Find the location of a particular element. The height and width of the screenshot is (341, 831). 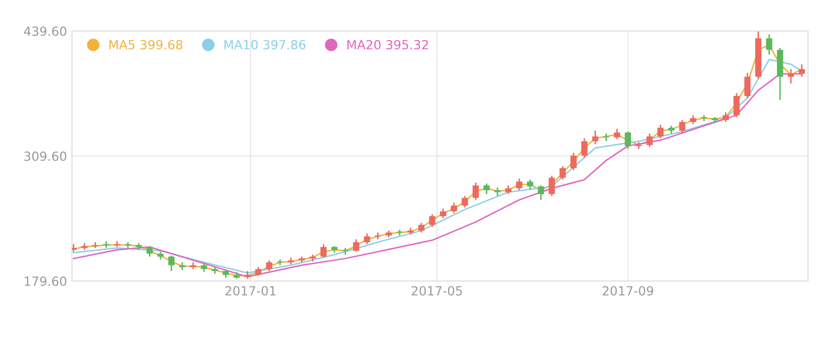

x-tick-label: 2017-05 is located at coordinates (437, 291).